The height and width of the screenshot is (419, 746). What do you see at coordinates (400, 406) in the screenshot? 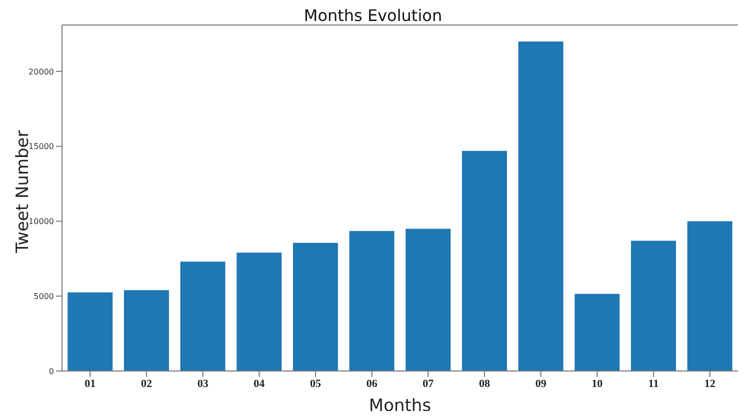
I see `x-axis-title: Months` at bounding box center [400, 406].